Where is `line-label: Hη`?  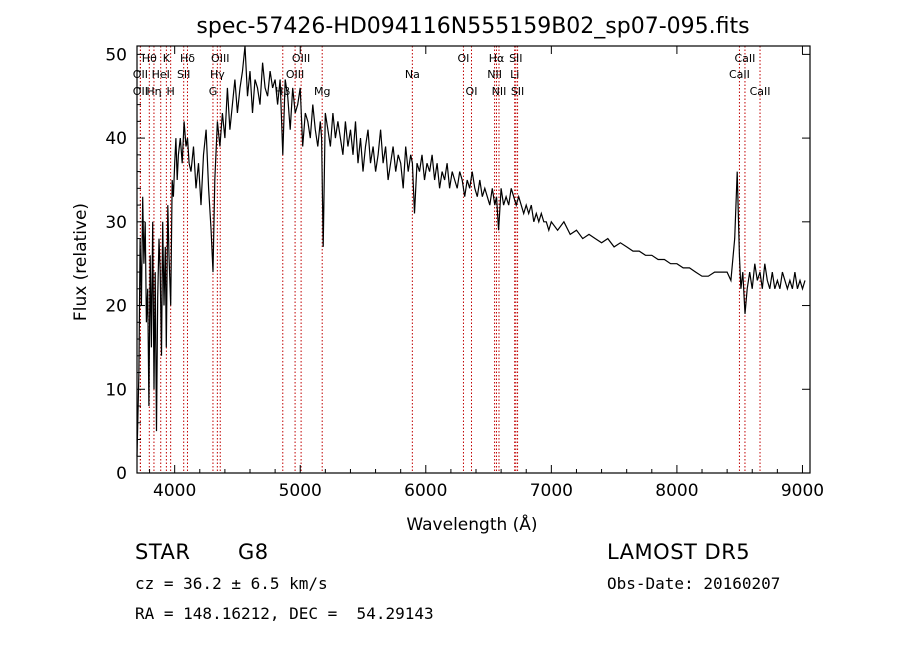 line-label: Hη is located at coordinates (153, 91).